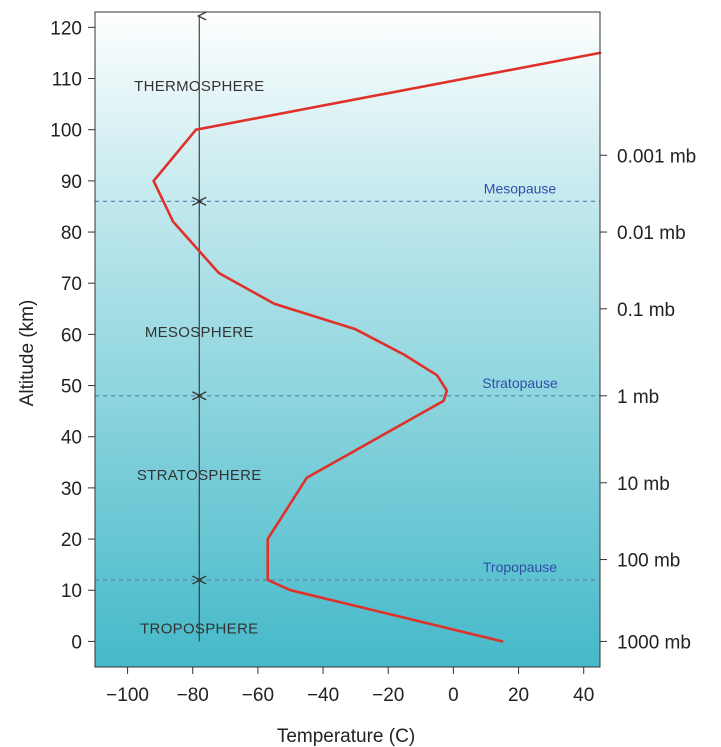  What do you see at coordinates (323, 695) in the screenshot?
I see `x-tick-label-3: −40` at bounding box center [323, 695].